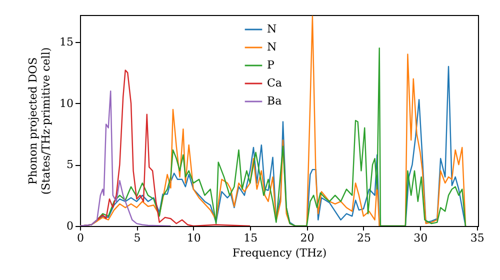 The width and height of the screenshot is (500, 280). I want to click on legend-label: Ca, so click(274, 83).